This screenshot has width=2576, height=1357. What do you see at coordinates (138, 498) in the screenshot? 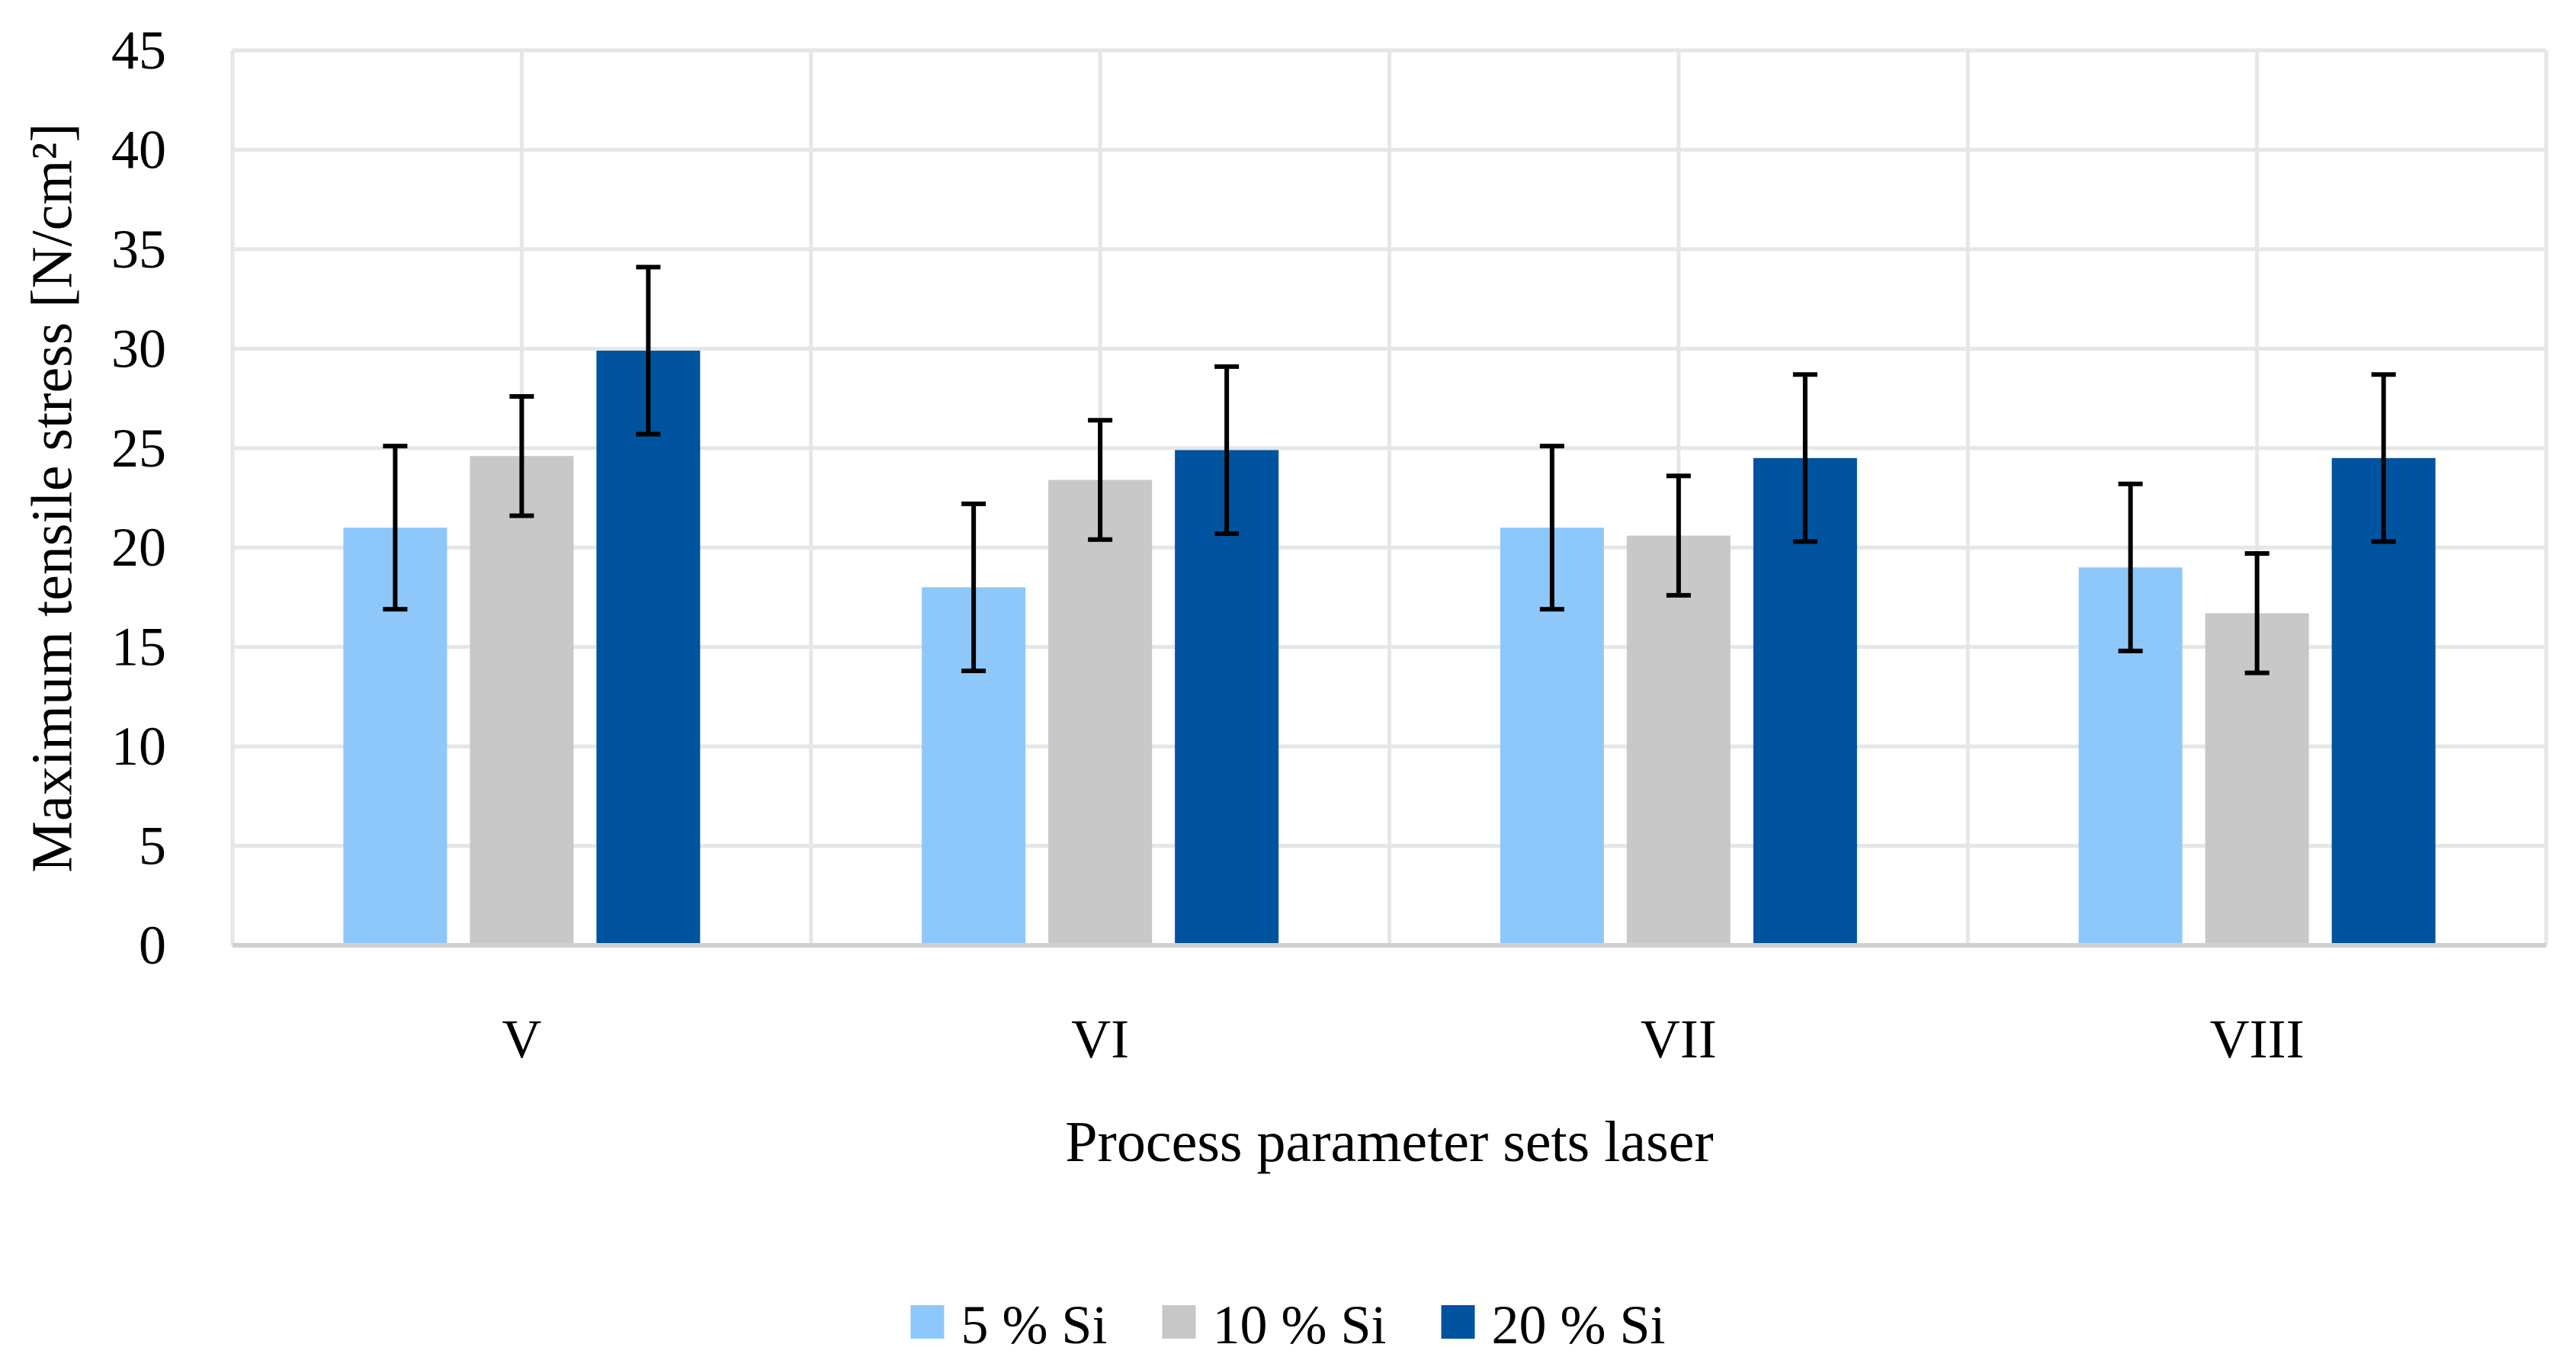
I see `y-axis-ticks: 0 5 10 15 20 25 30 35 40 45` at bounding box center [138, 498].